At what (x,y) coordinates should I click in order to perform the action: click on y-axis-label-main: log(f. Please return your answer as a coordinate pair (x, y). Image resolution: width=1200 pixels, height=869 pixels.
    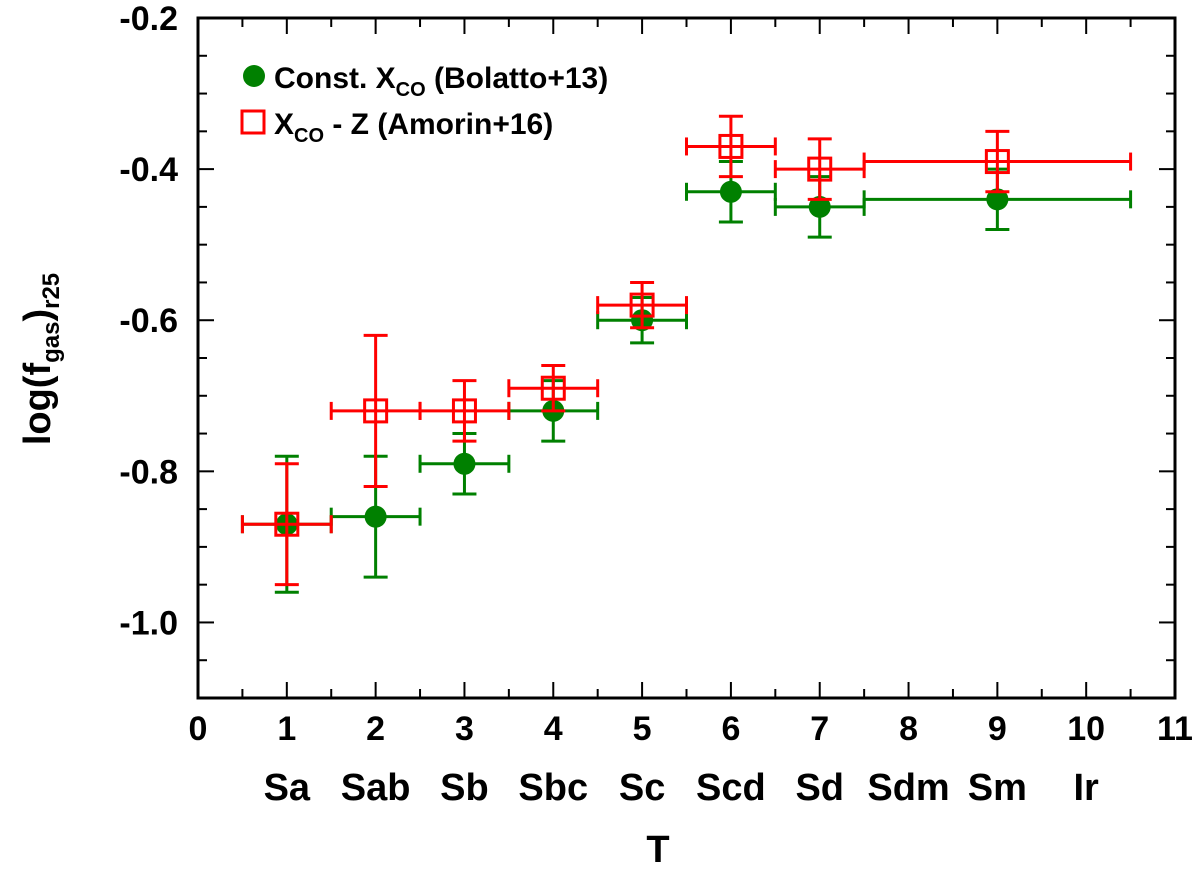
    Looking at the image, I should click on (38, 404).